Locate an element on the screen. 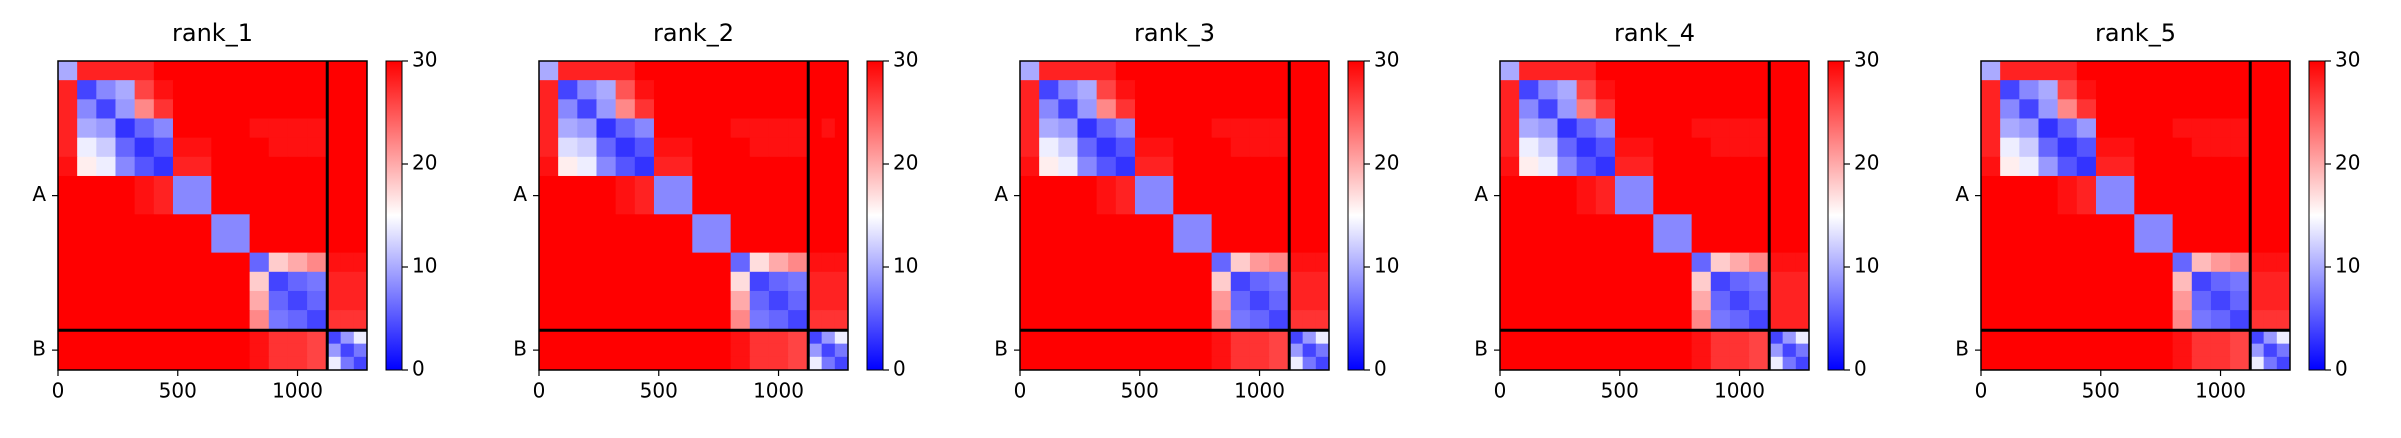 The height and width of the screenshot is (438, 2401). chart-title: rank_2 is located at coordinates (693, 33).